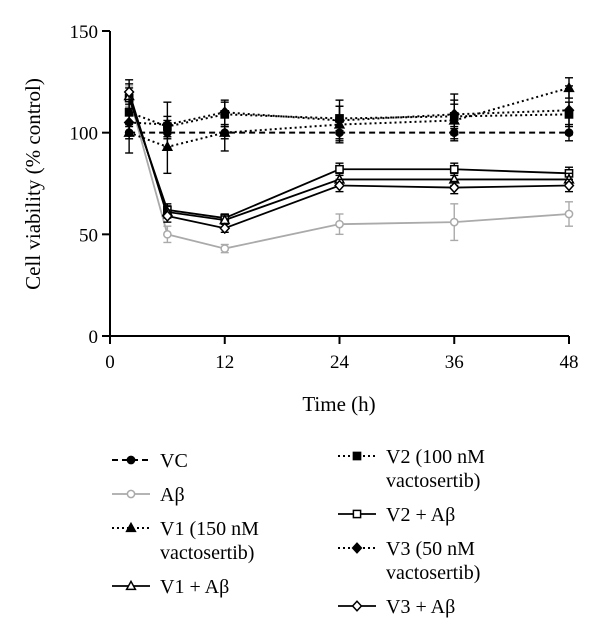  I want to click on legend-item-ab: Aβ, so click(148, 495).